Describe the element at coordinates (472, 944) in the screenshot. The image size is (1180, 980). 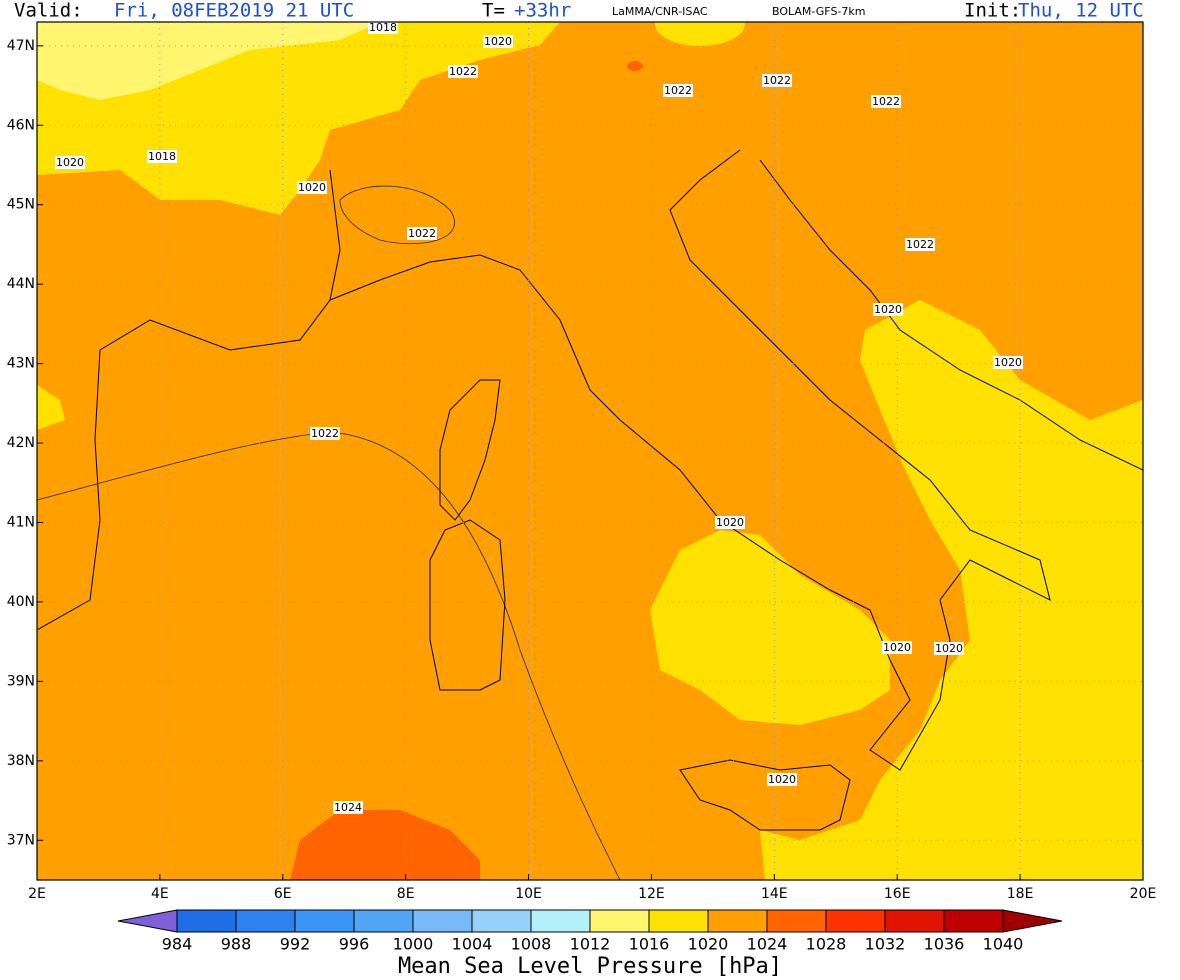
I see `colorbar-label: 1004` at that location.